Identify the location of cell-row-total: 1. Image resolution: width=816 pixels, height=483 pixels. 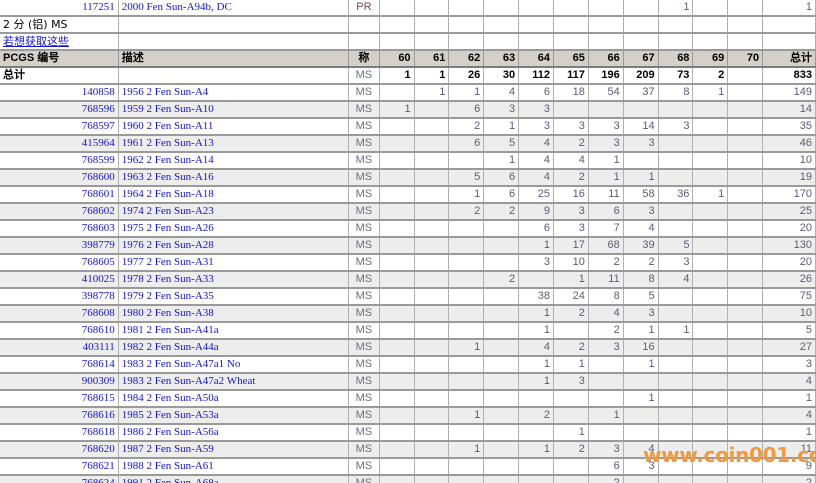
(789, 399).